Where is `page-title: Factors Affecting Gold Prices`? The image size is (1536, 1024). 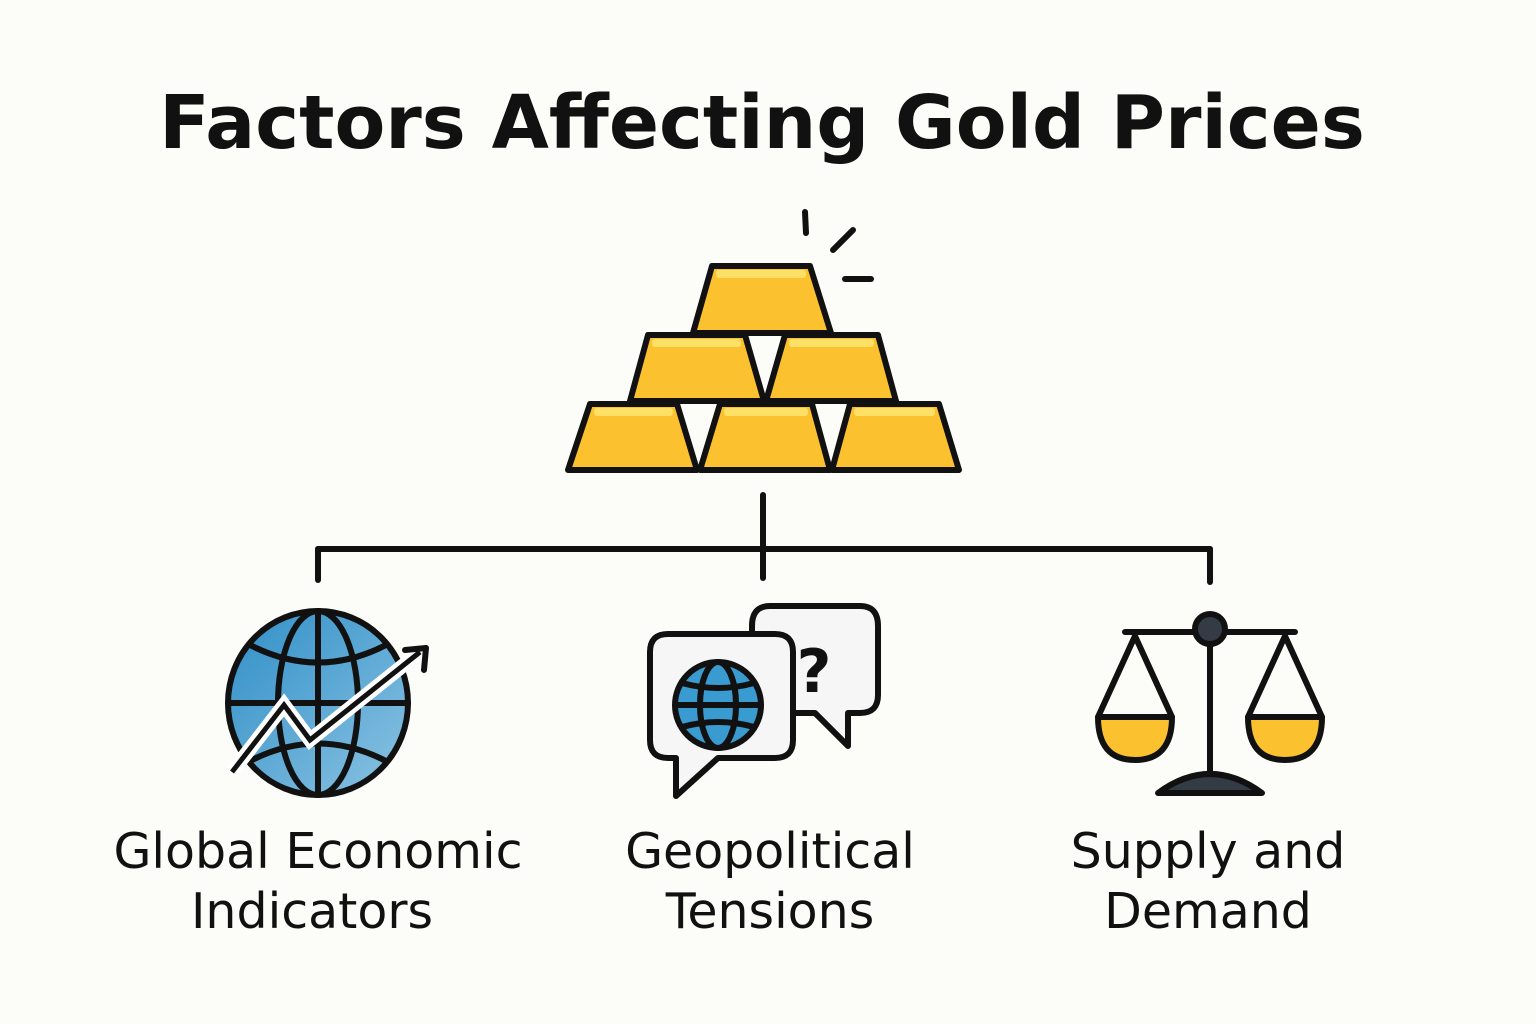
page-title: Factors Affecting Gold Prices is located at coordinates (762, 123).